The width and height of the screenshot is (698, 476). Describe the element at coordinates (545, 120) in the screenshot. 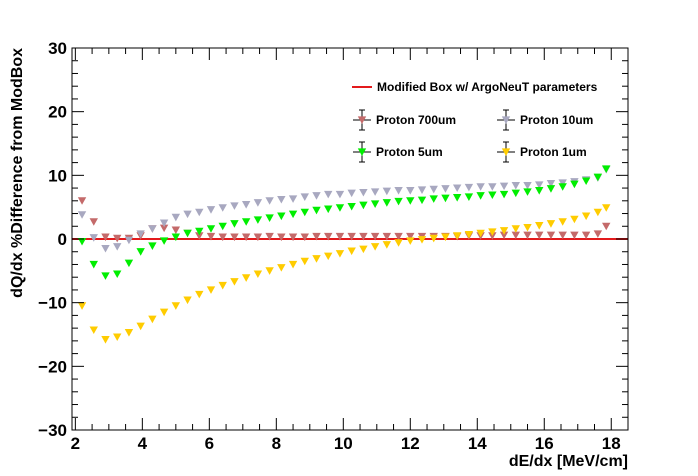

I see `legend-item-1: Proton 10um` at that location.